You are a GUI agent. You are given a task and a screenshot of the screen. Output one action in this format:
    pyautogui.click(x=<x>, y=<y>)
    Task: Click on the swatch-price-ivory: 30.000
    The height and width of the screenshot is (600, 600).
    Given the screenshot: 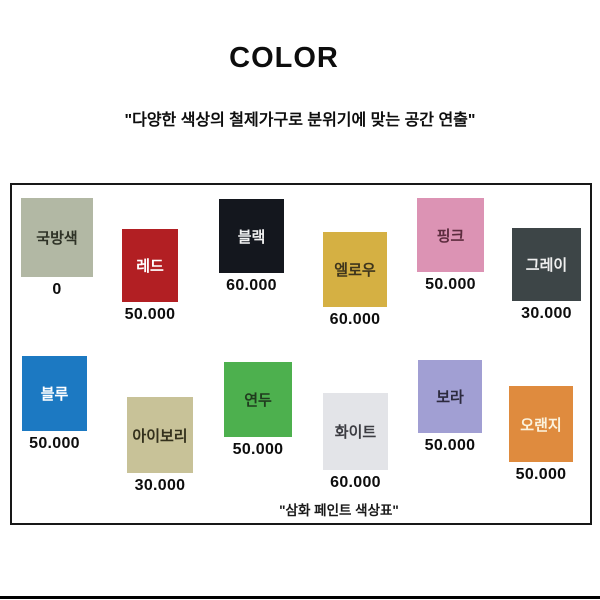 What is the action you would take?
    pyautogui.click(x=160, y=485)
    